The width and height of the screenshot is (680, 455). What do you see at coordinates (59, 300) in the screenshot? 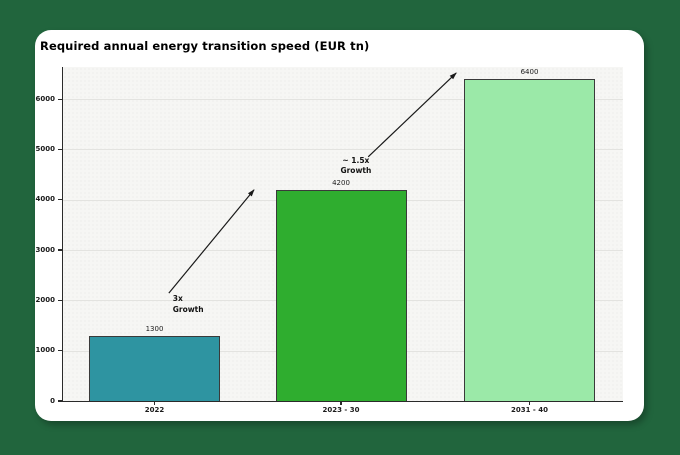
I see `y-tick-mark-2000` at bounding box center [59, 300].